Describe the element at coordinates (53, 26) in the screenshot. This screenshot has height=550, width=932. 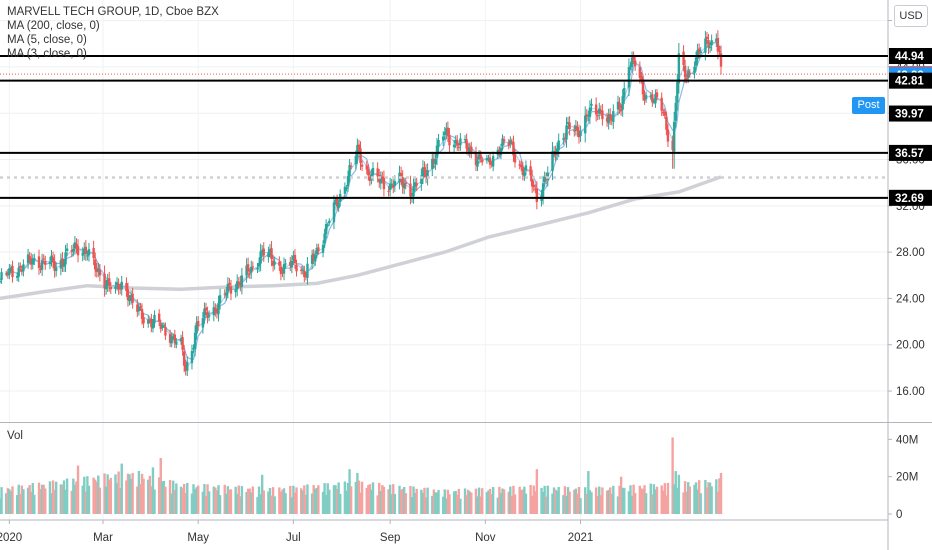
I see `ma200-legend: MA (200, close, 0)` at that location.